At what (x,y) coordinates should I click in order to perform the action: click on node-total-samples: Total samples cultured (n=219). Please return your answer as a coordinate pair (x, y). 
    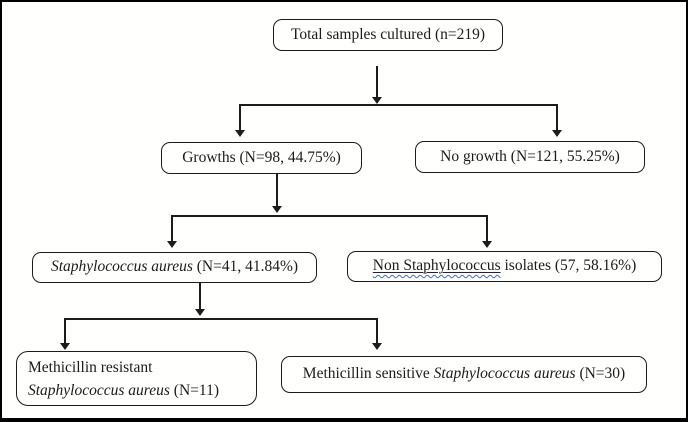
    Looking at the image, I should click on (388, 35).